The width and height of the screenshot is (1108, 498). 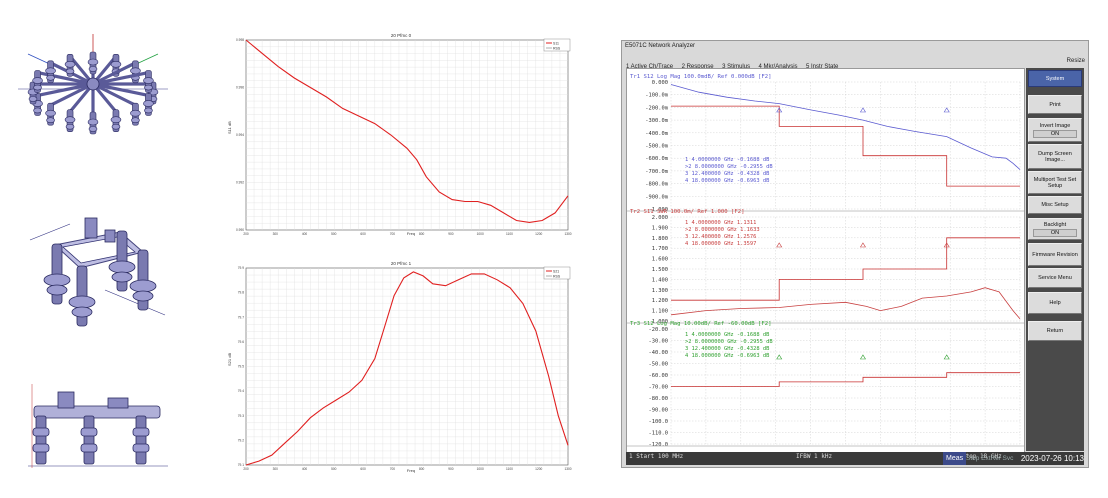 I want to click on ifbw-readout: IFBW 1 kHz, so click(x=814, y=456).